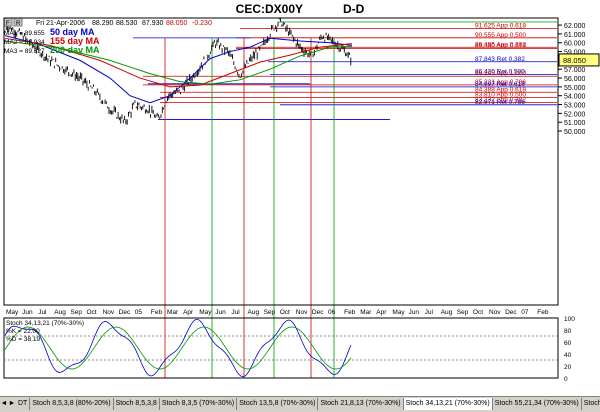 The image size is (600, 412). I want to click on header-close: 88.050, so click(177, 23).